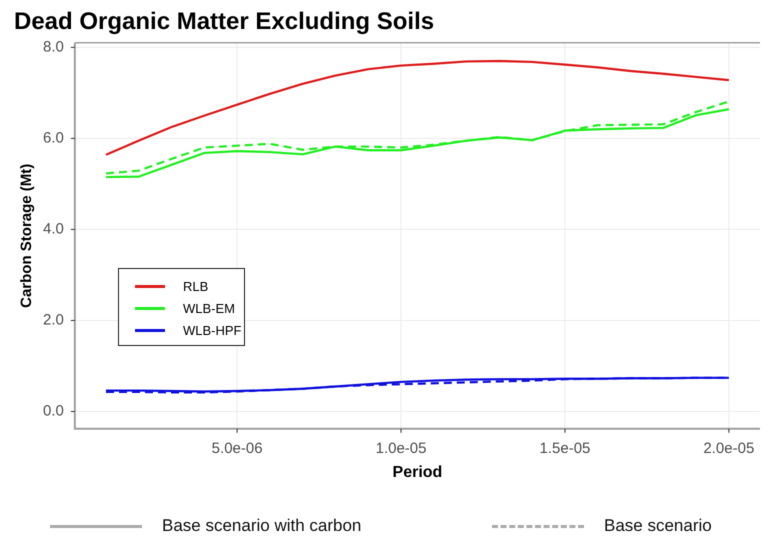 This screenshot has width=770, height=542. I want to click on text: Base scenario with carbon, so click(262, 526).